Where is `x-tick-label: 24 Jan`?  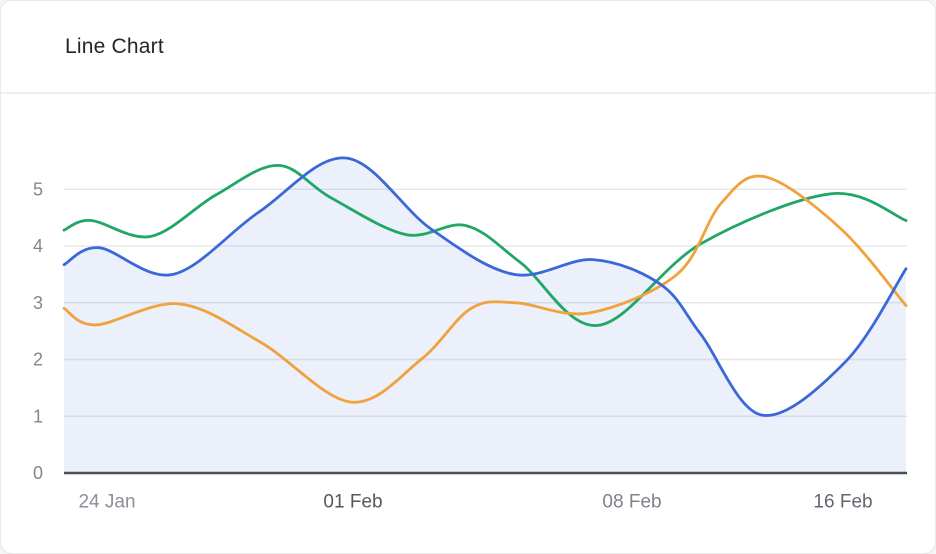
x-tick-label: 24 Jan is located at coordinates (106, 502).